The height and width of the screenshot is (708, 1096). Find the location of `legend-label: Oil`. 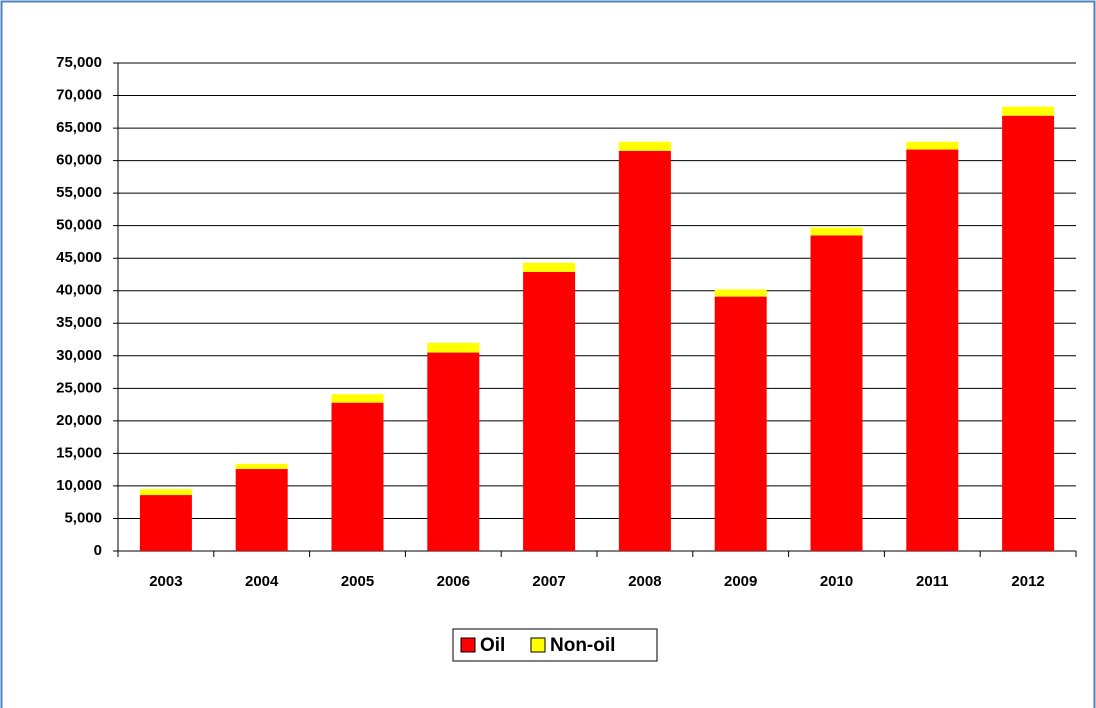

legend-label: Oil is located at coordinates (492, 645).